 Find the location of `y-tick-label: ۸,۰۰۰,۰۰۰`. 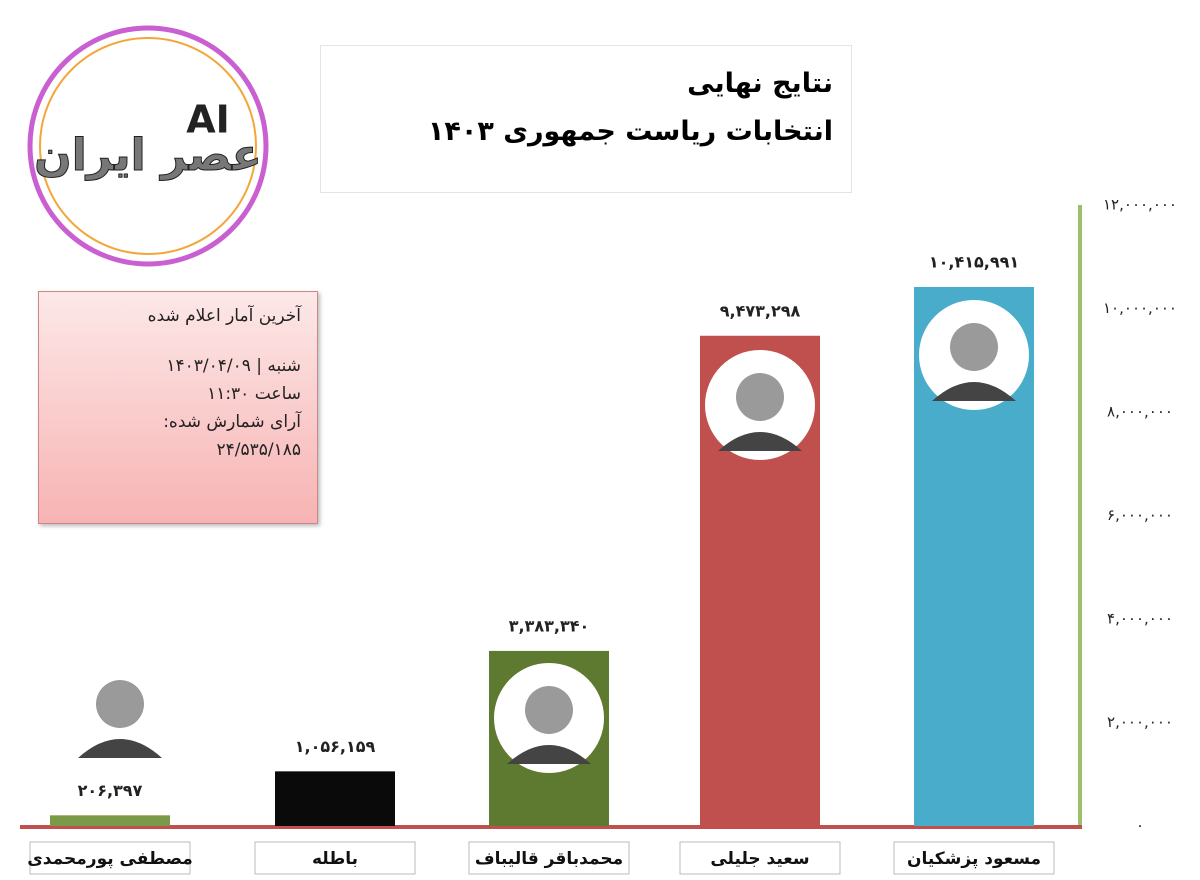

y-tick-label: ۸,۰۰۰,۰۰۰ is located at coordinates (1140, 412).